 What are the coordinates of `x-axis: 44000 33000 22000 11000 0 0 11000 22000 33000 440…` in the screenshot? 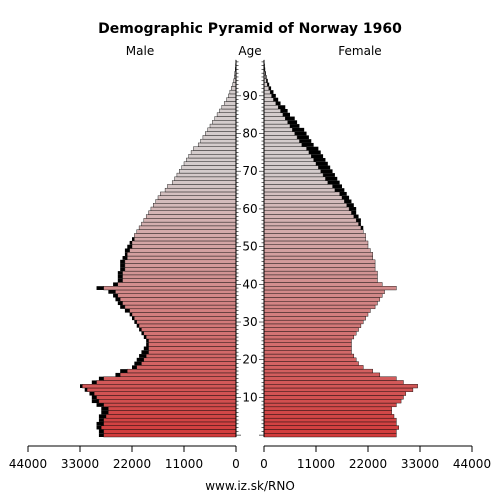 It's located at (250, 458).